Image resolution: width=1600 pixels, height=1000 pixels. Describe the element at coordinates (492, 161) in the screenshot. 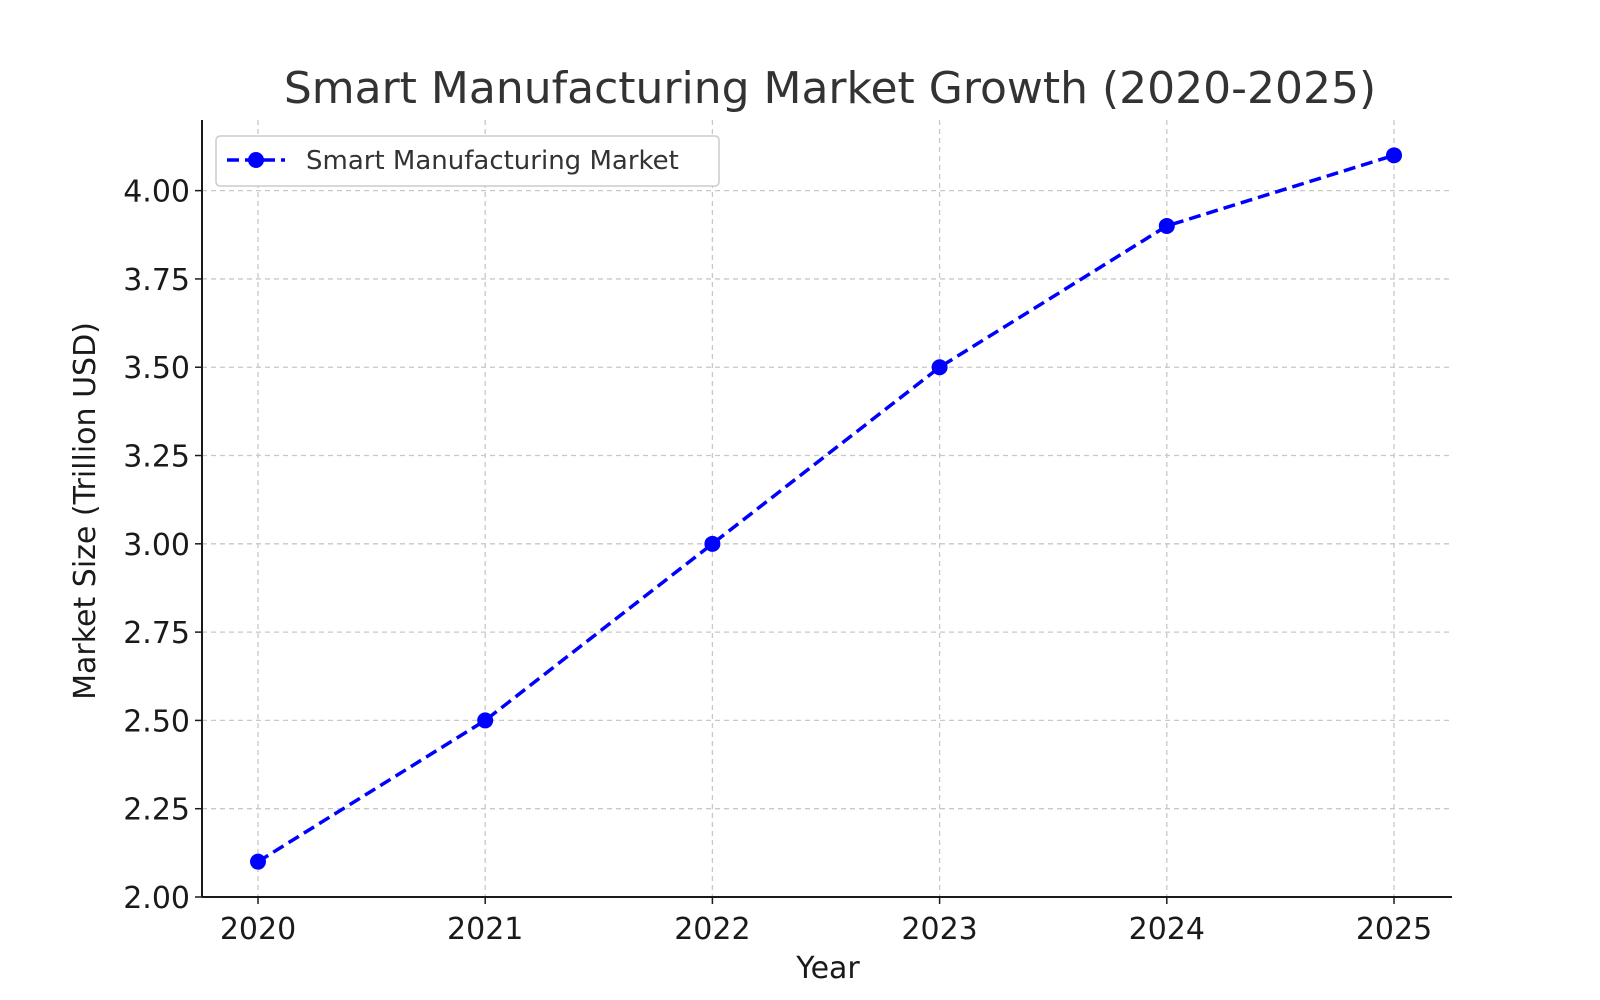

I see `legend-entry-label: Smart Manufacturing Market` at that location.